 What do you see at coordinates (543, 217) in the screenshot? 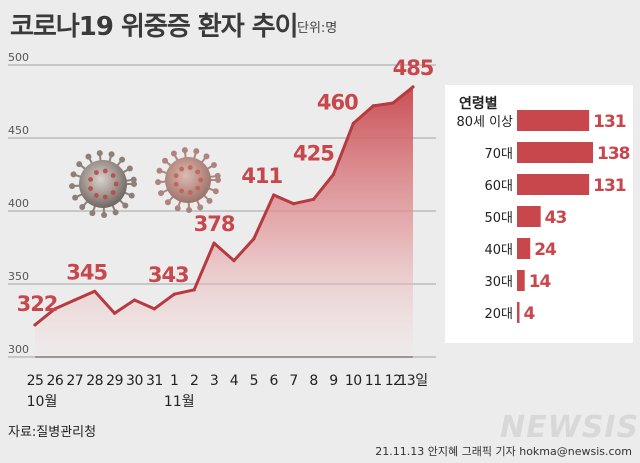
I see `age-bar-chart: 80세 이상 131 70대 138 60대 131 50대 43 40대 24 30대 14 20대 4` at bounding box center [543, 217].